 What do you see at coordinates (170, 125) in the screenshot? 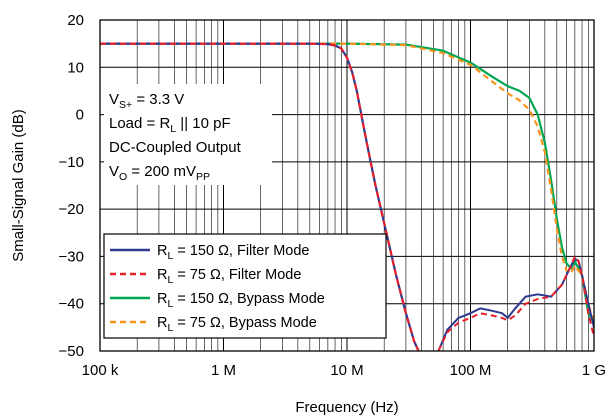
I see `annotation-line: Load = RL || 10 pF` at bounding box center [170, 125].